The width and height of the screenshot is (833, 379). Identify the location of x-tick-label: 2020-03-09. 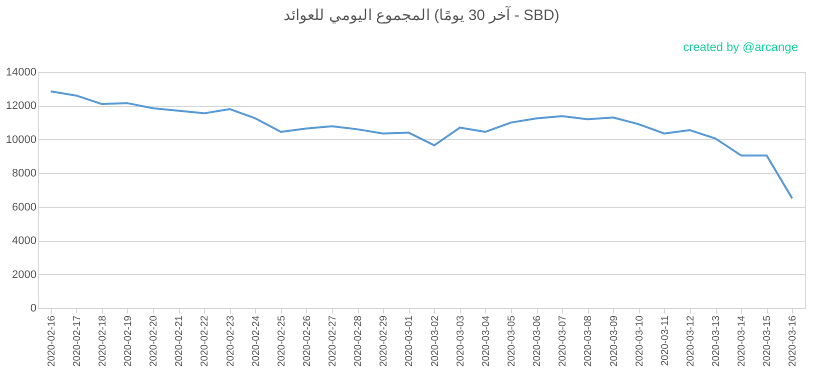
(614, 341).